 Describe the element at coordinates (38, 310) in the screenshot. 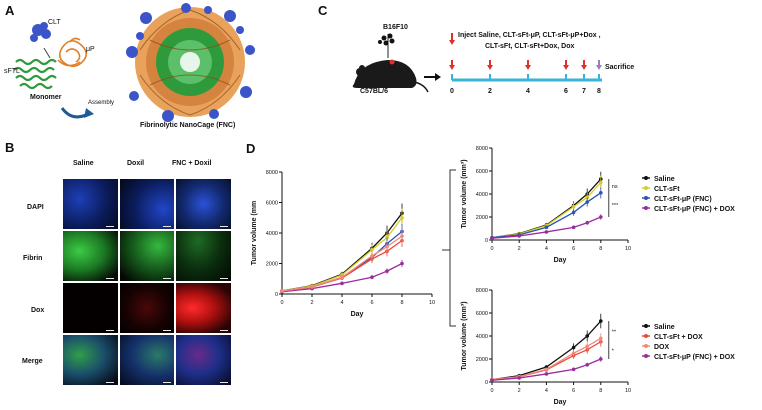

I see `row-dox: Dox` at that location.